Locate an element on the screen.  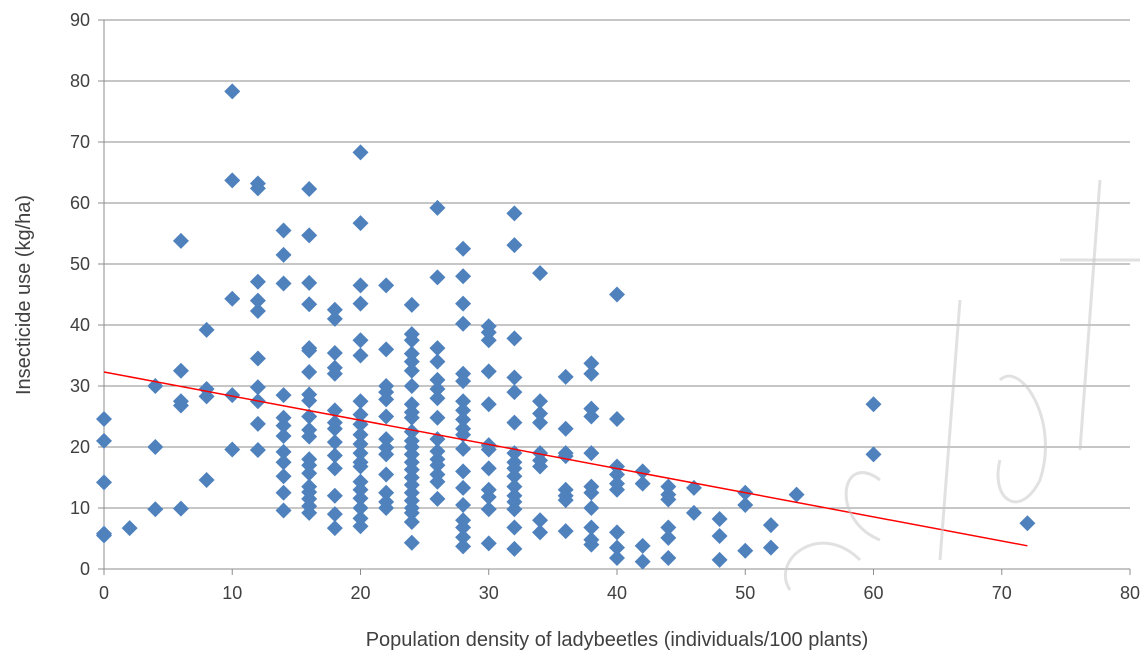
y-tick-label: 20 is located at coordinates (80, 447).